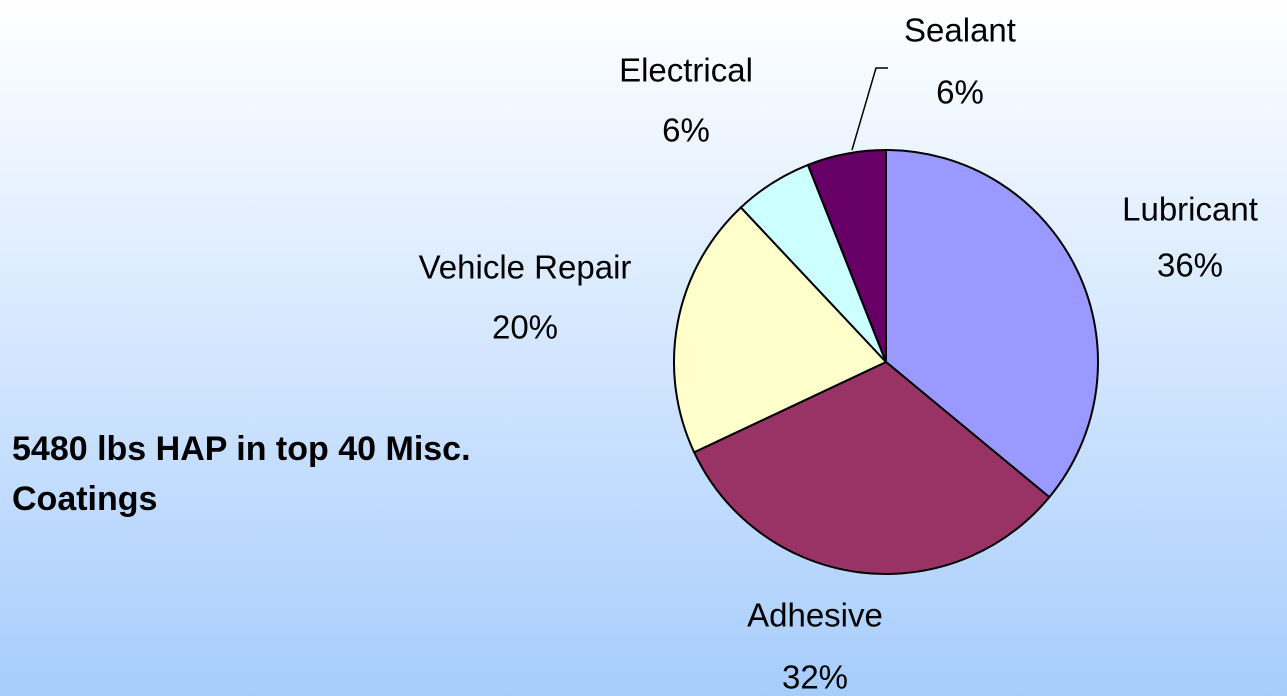 Image resolution: width=1287 pixels, height=696 pixels. Describe the element at coordinates (1190, 209) in the screenshot. I see `slice-label: Lubricant` at that location.